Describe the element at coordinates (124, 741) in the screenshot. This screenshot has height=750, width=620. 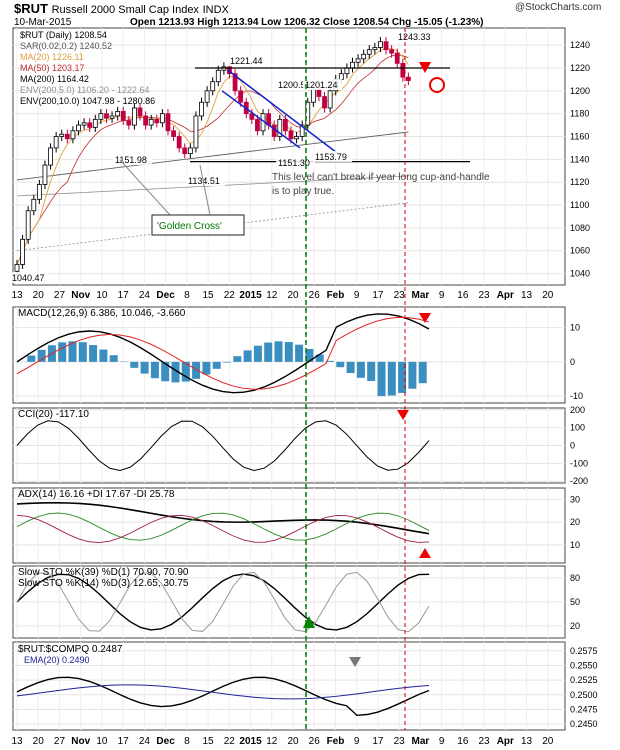
I see `xtick-bottom: 17` at that location.